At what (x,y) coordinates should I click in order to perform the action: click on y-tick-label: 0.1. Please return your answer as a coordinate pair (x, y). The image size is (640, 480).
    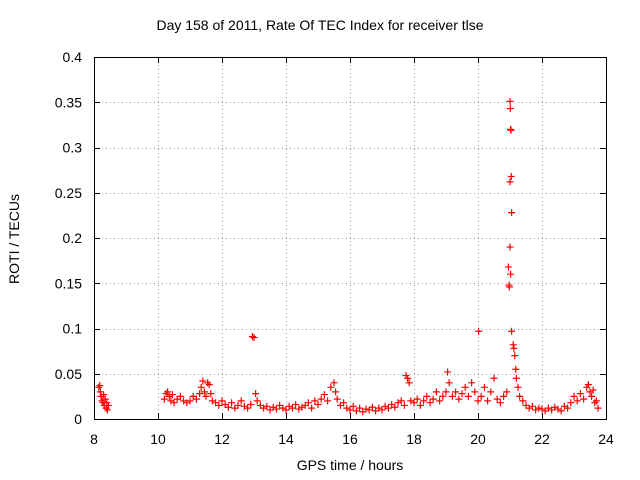
    Looking at the image, I should click on (73, 329).